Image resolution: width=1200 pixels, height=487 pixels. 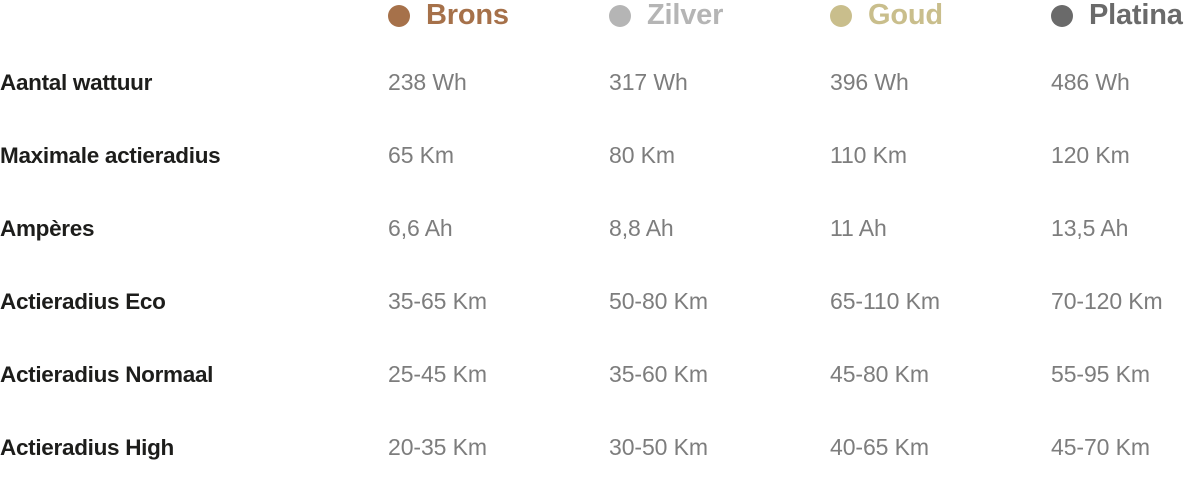 What do you see at coordinates (47, 228) in the screenshot?
I see `row-label: Ampères` at bounding box center [47, 228].